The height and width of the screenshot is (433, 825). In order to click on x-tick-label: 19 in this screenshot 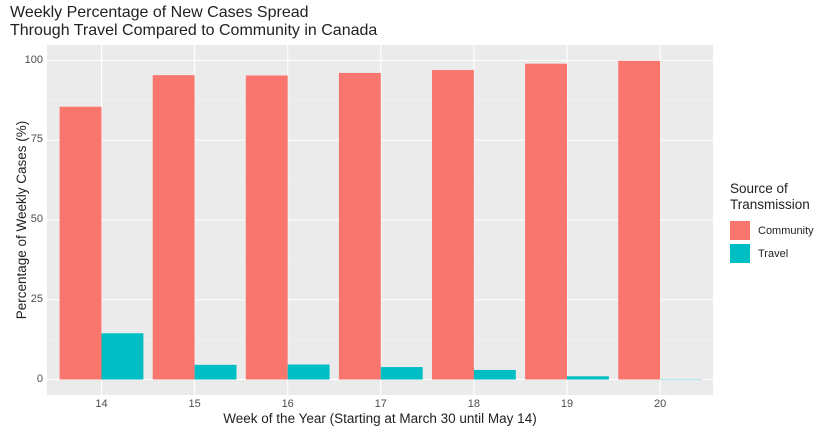, I will do `click(567, 404)`.